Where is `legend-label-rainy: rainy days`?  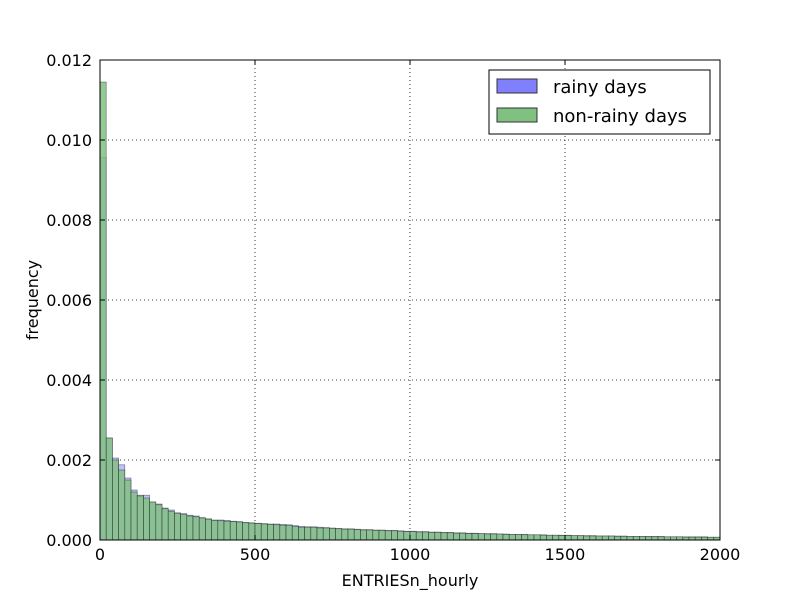
legend-label-rainy: rainy days is located at coordinates (600, 87).